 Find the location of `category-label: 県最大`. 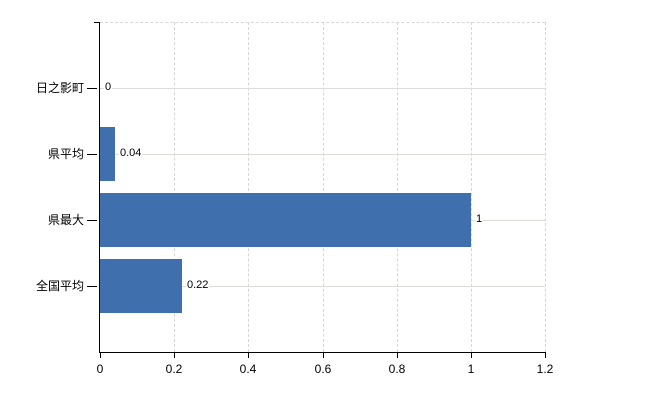

category-label: 県最大 is located at coordinates (65, 220).